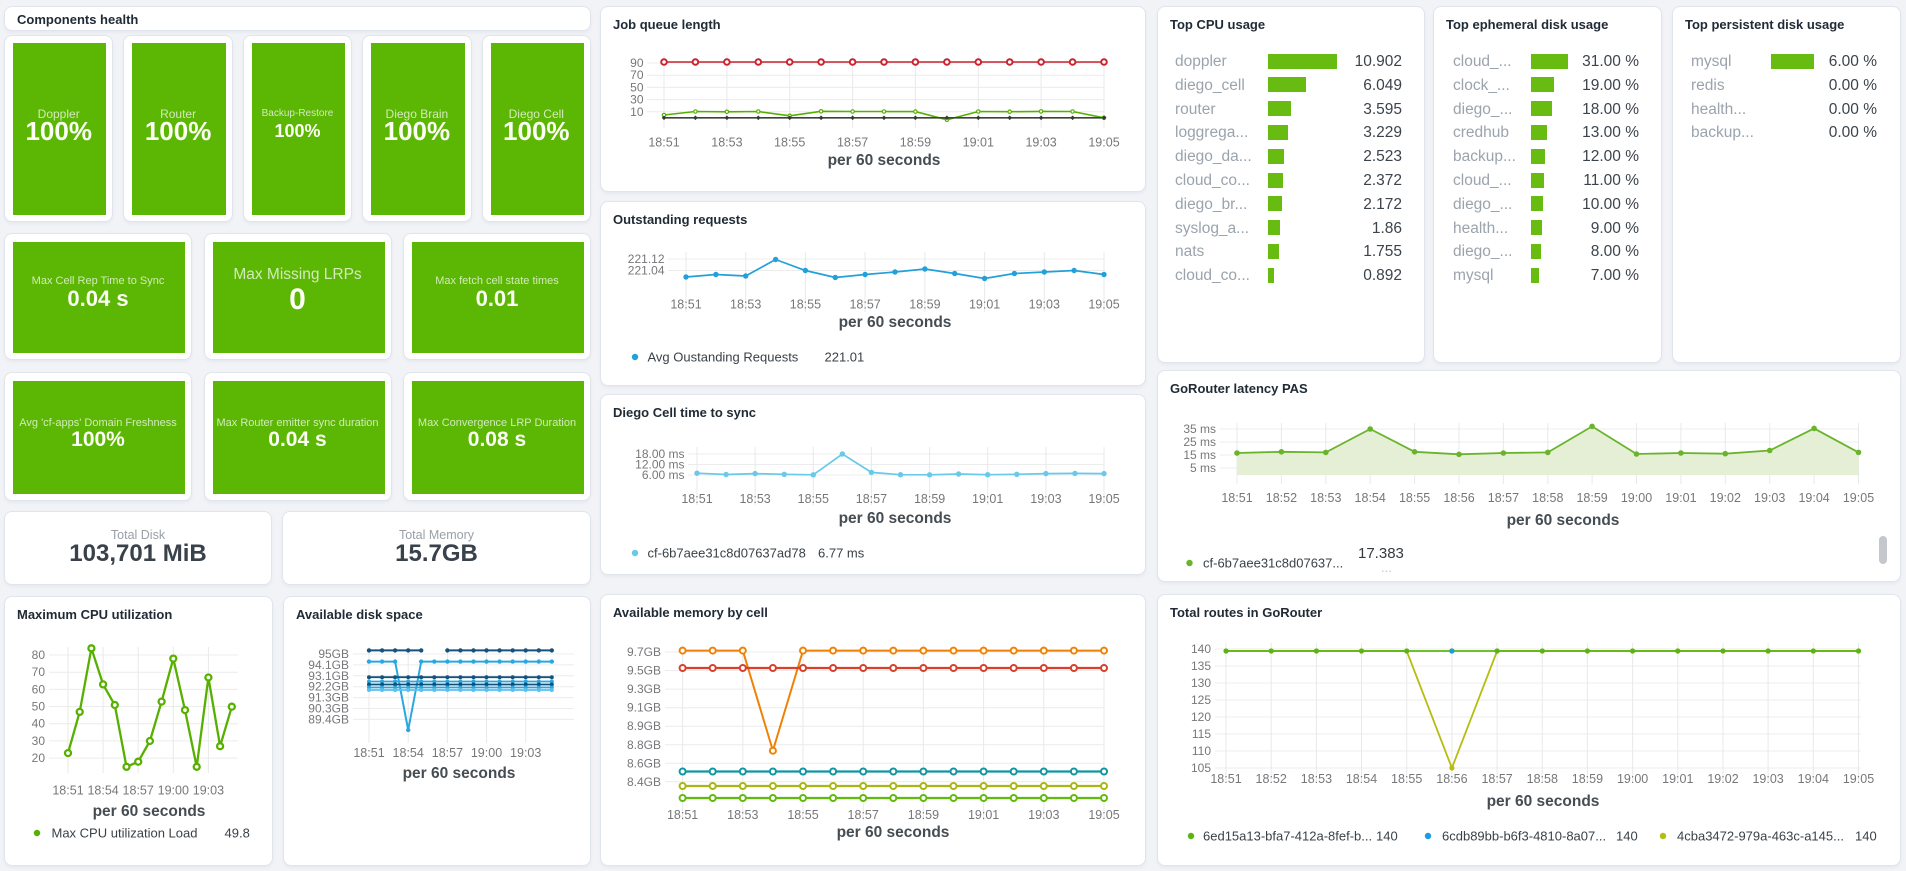 Image resolution: width=1906 pixels, height=871 pixels. I want to click on svg-text: 25 ms, so click(1199, 442).